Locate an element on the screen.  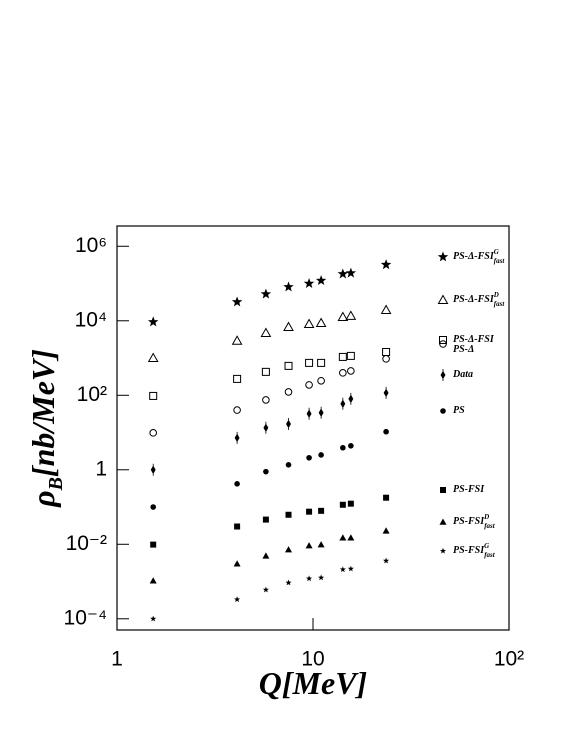
x-tick-label: 10² is located at coordinates (509, 659).